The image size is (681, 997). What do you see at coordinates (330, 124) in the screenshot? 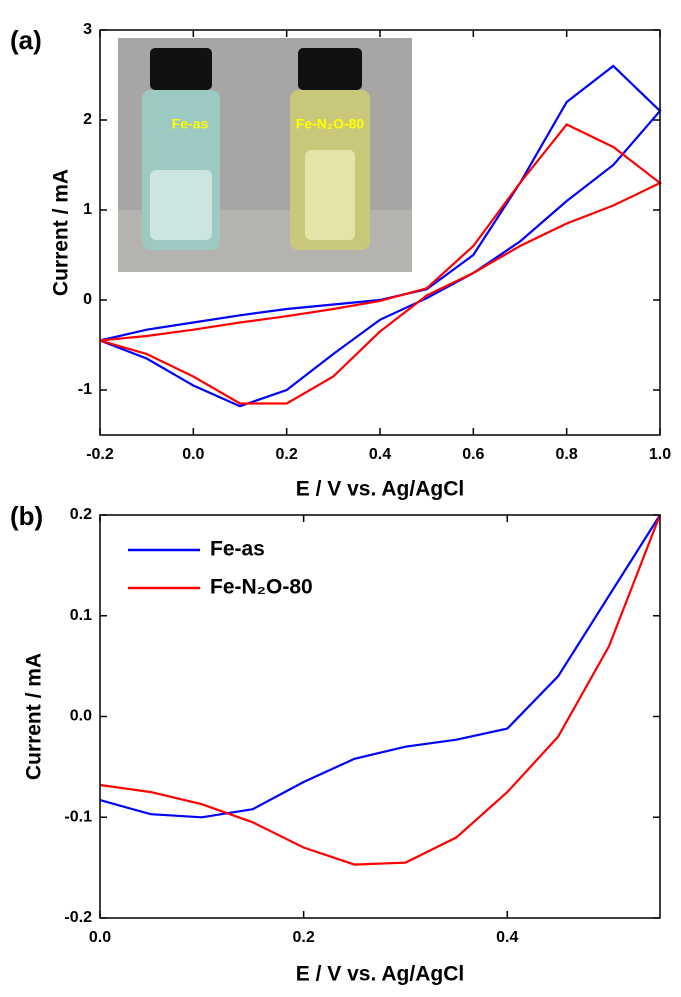
I see `inset-label: Fe-N₂O-80` at bounding box center [330, 124].